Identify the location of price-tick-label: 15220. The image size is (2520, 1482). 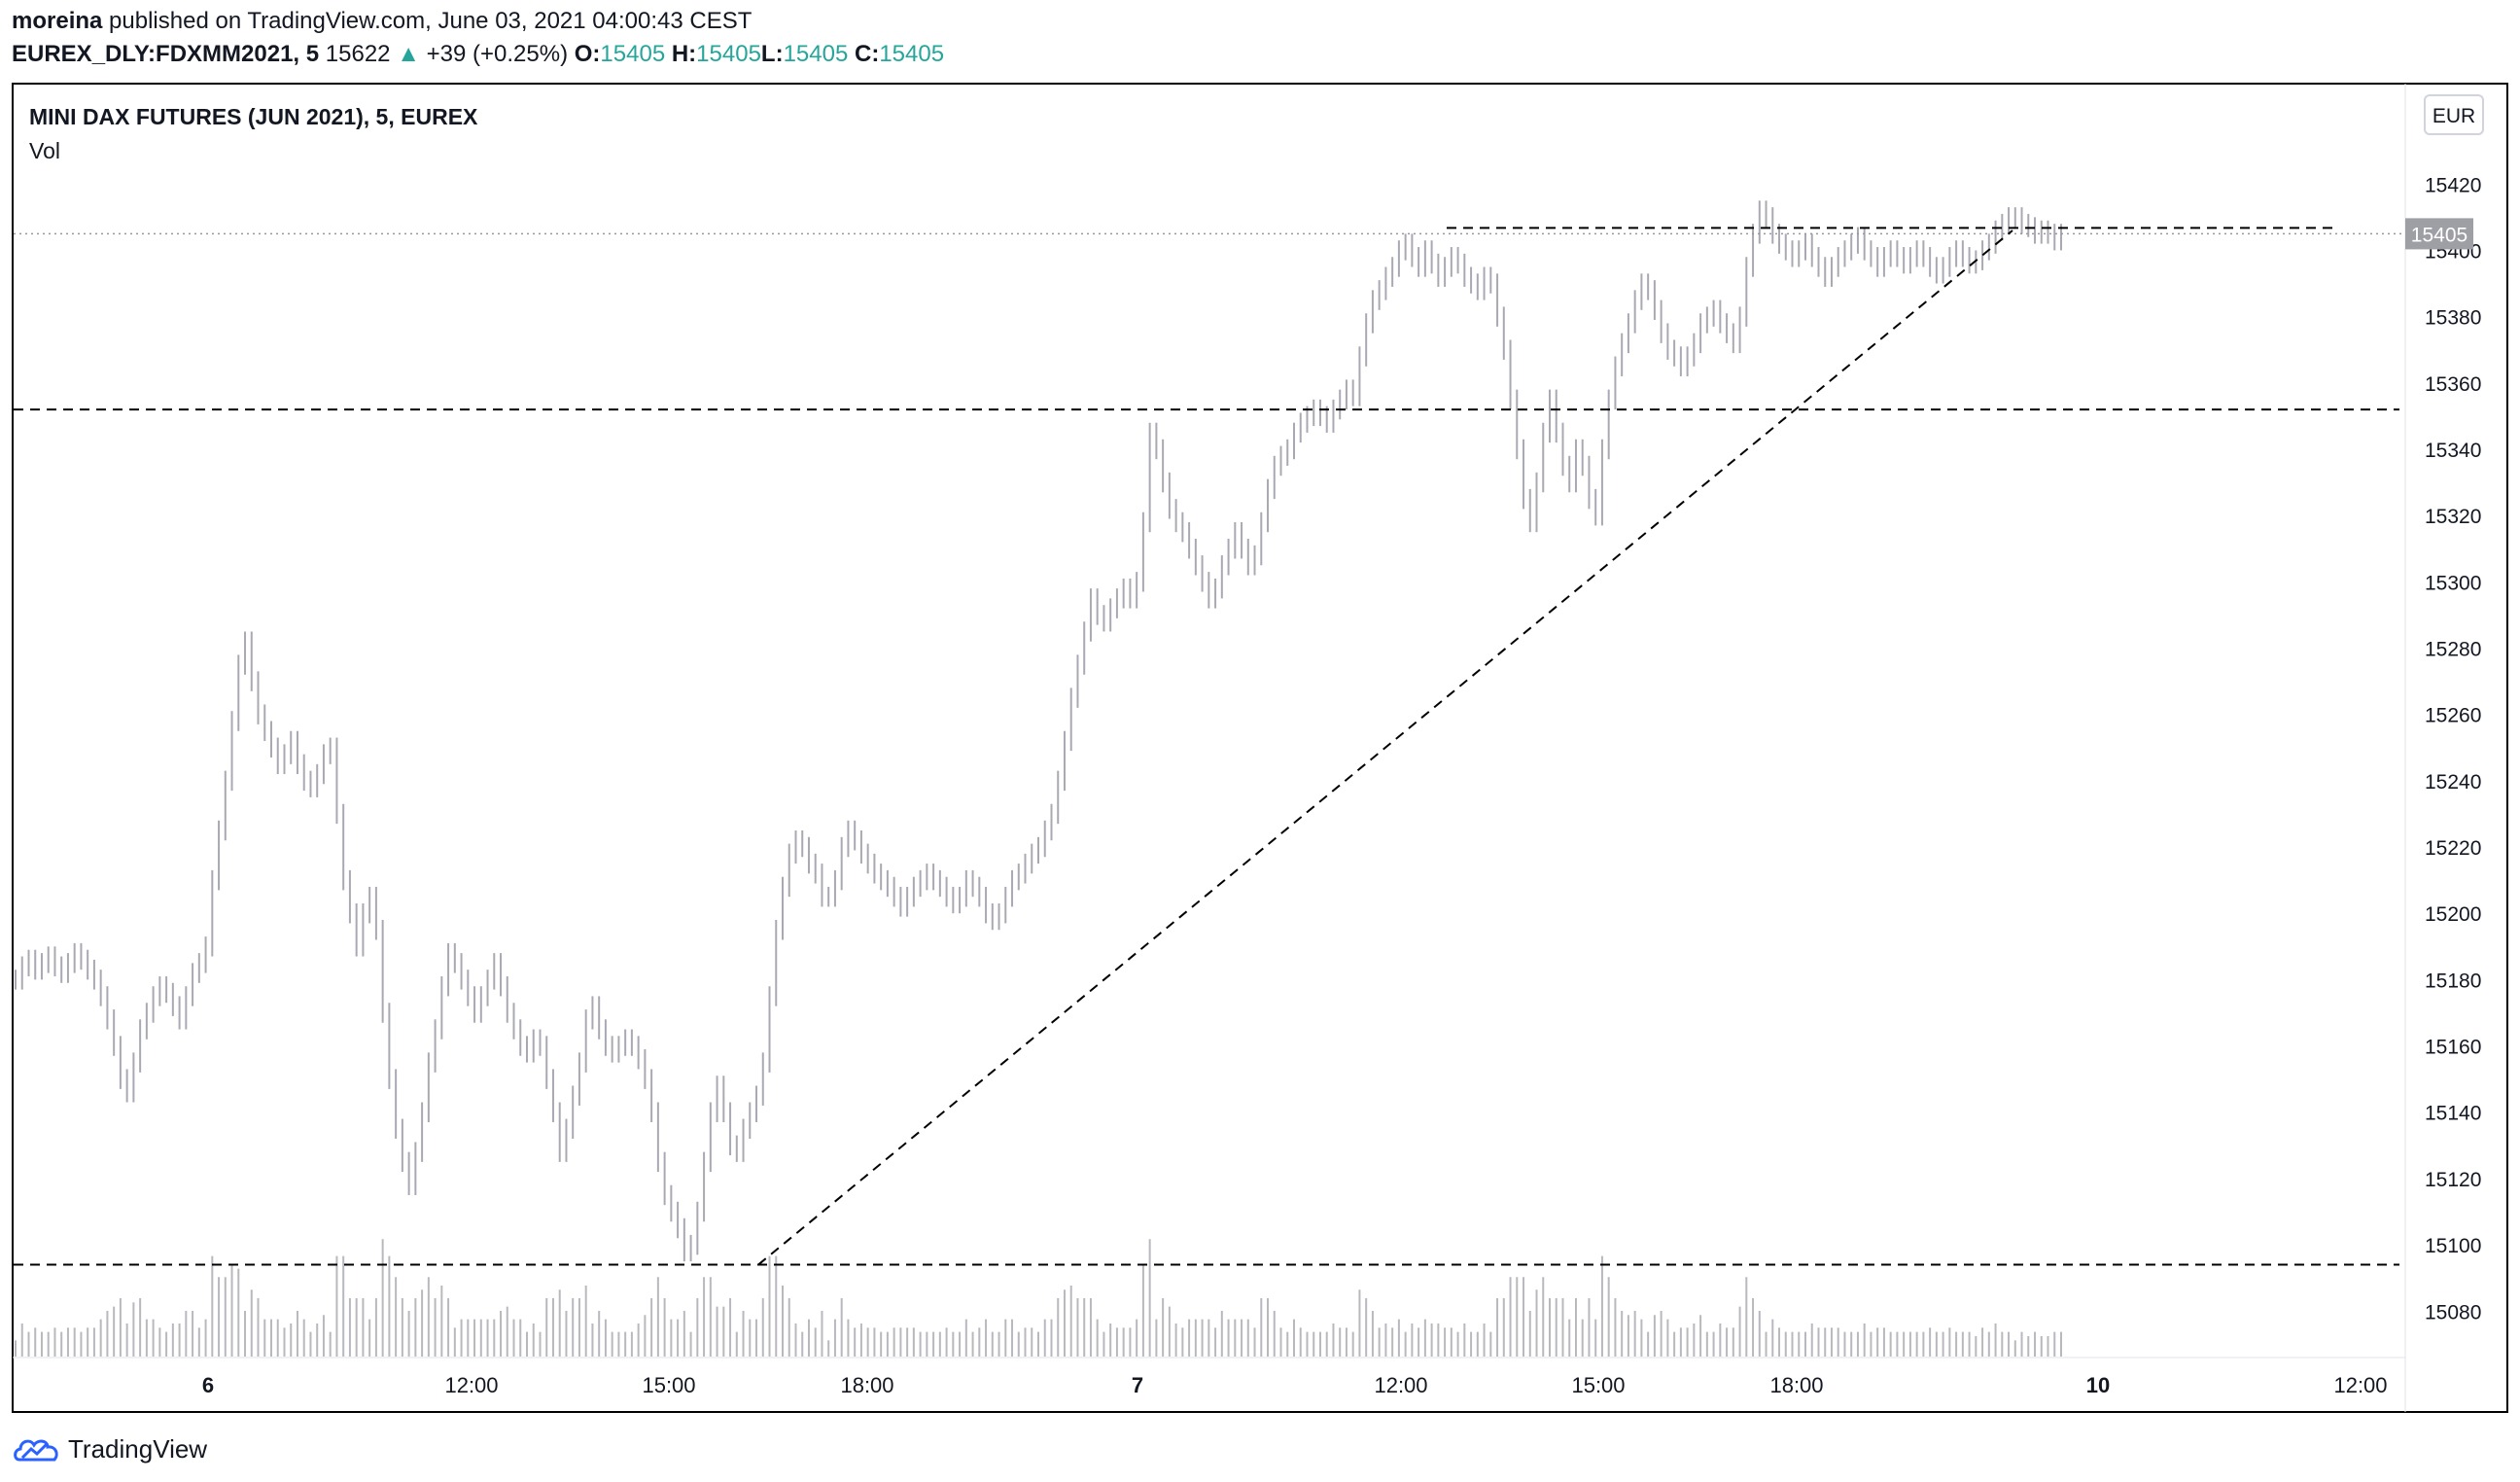
(2453, 848).